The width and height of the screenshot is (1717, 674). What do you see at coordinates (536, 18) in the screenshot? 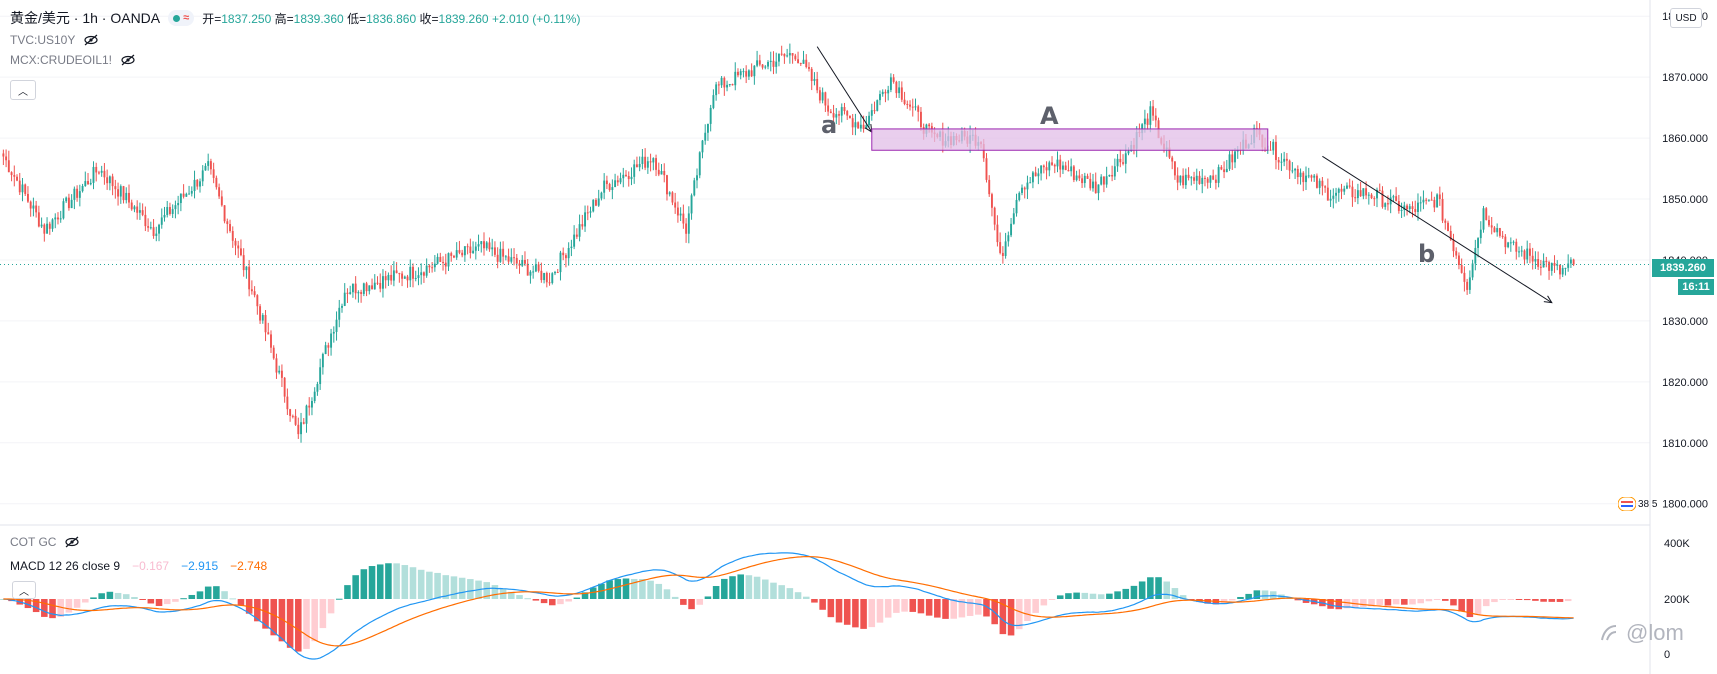
I see `change-value: +2.010 (+0.11%)` at bounding box center [536, 18].